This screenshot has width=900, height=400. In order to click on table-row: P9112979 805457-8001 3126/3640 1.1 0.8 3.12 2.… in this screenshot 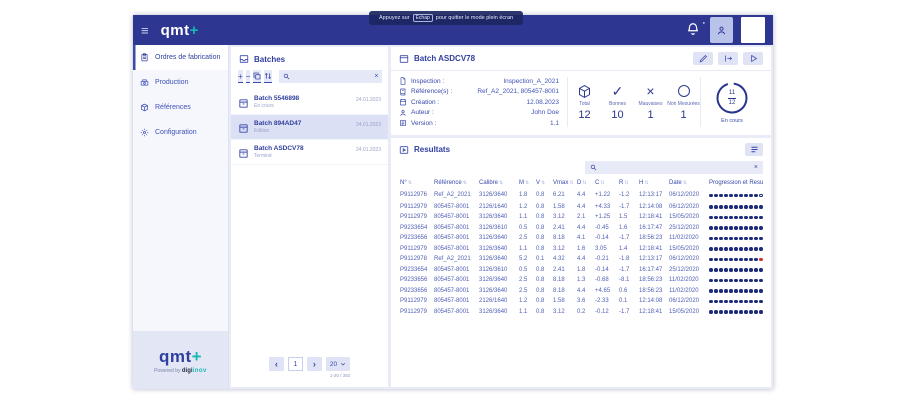, I will do `click(581, 217)`.